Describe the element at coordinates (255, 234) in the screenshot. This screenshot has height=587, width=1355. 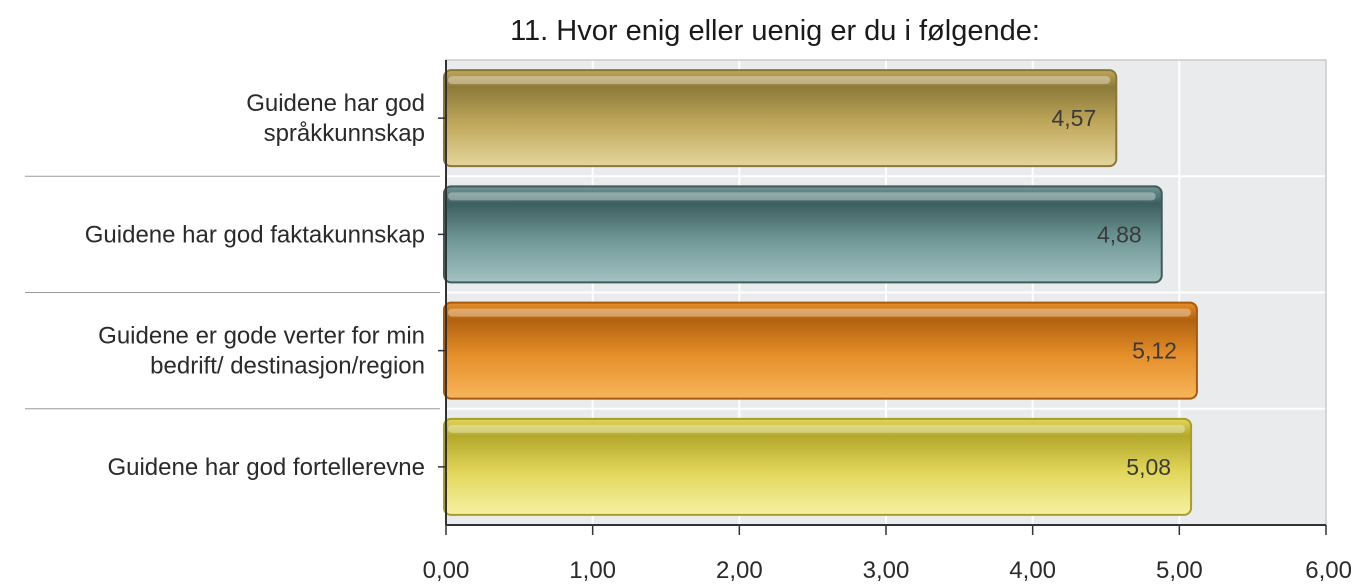
I see `category-label: Guidene har god faktakunnskap` at that location.